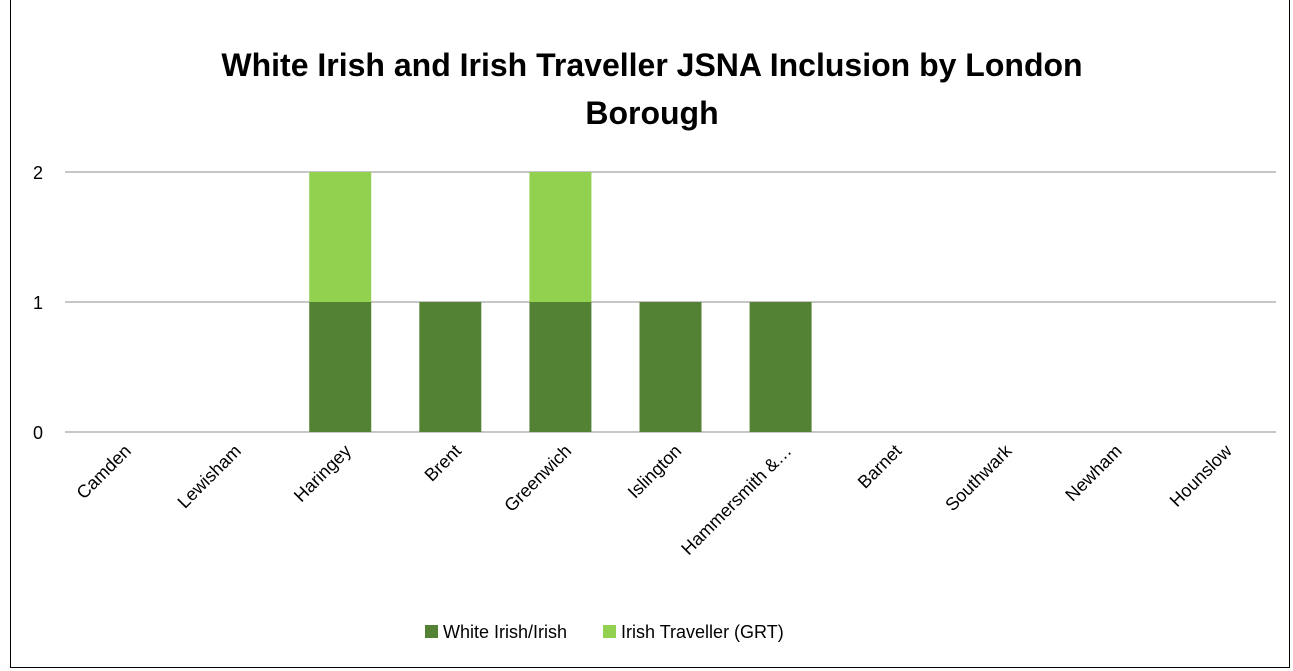  Describe the element at coordinates (537, 478) in the screenshot. I see `x-tick-label: Greenwich` at that location.